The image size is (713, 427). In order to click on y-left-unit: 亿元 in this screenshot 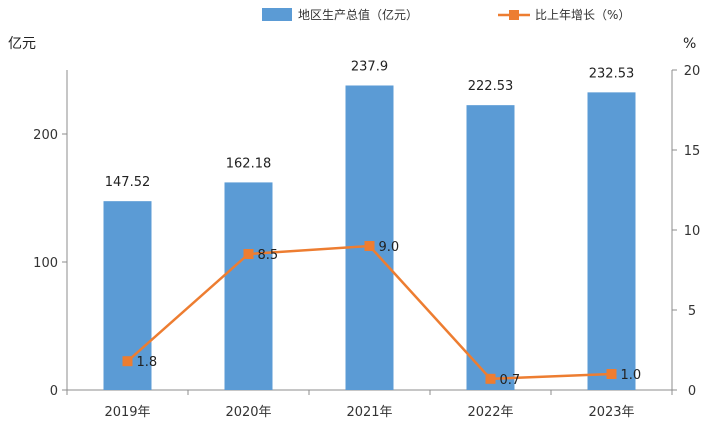, I will do `click(22, 44)`.